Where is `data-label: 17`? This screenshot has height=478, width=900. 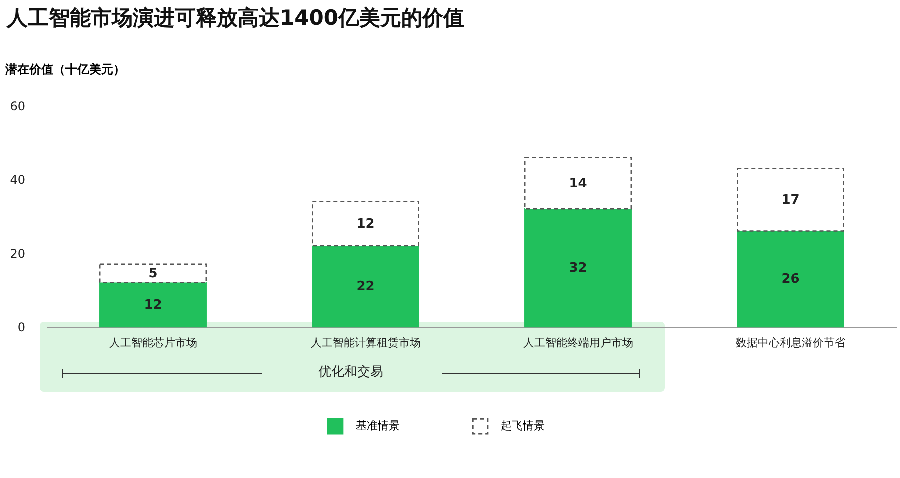
data-label: 17 is located at coordinates (791, 200).